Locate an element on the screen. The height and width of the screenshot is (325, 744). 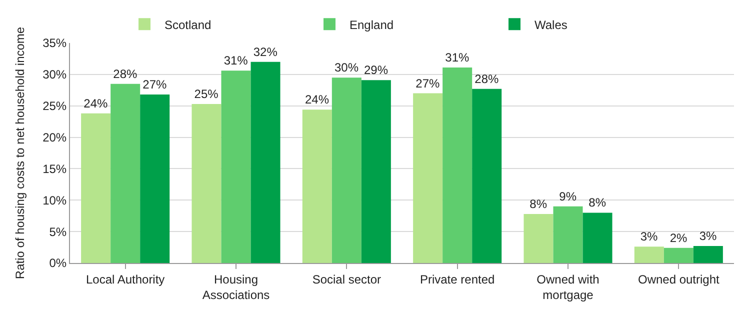
data-label: 29% is located at coordinates (376, 70).